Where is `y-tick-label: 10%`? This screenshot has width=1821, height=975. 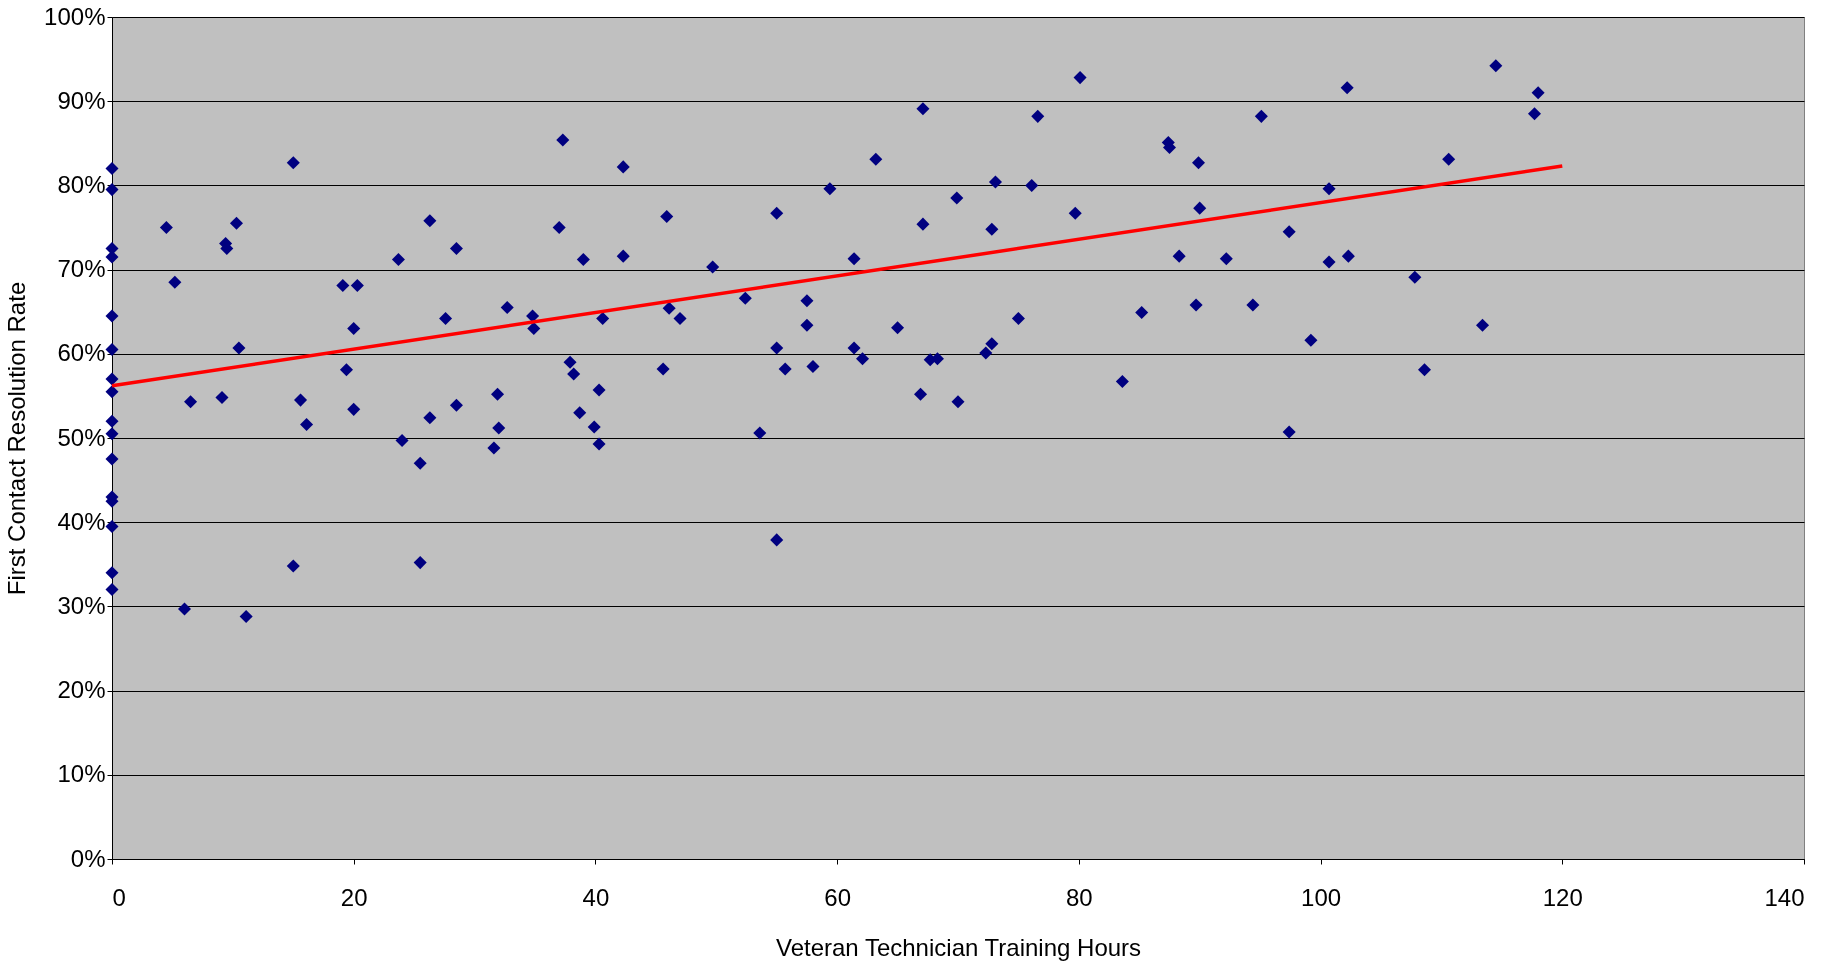 y-tick-label: 10% is located at coordinates (81, 774).